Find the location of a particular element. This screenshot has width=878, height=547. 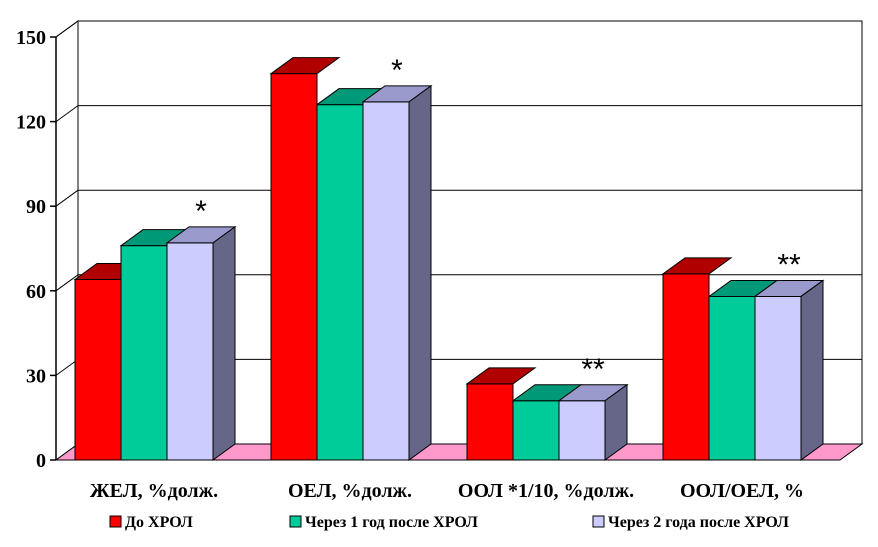

y-tick-label: 150 is located at coordinates (31, 38).